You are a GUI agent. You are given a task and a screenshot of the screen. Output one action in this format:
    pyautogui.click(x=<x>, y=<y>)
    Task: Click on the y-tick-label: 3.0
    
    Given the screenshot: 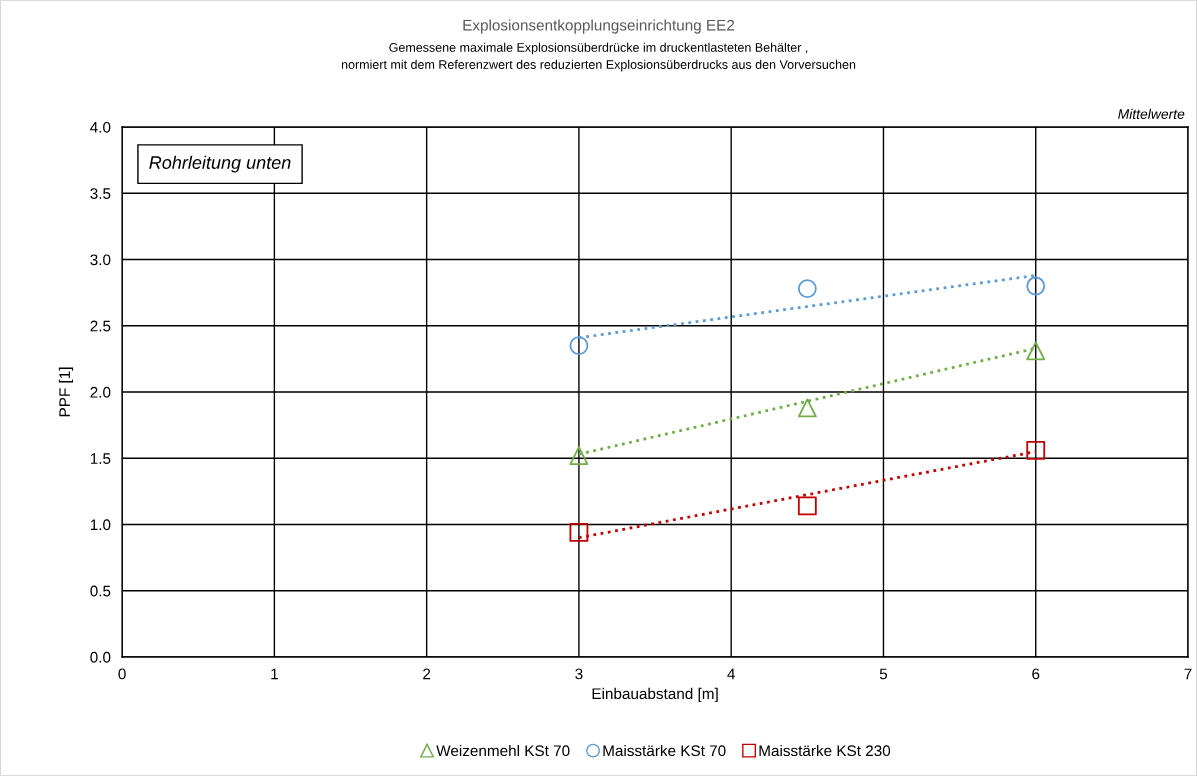 What is the action you would take?
    pyautogui.click(x=100, y=260)
    